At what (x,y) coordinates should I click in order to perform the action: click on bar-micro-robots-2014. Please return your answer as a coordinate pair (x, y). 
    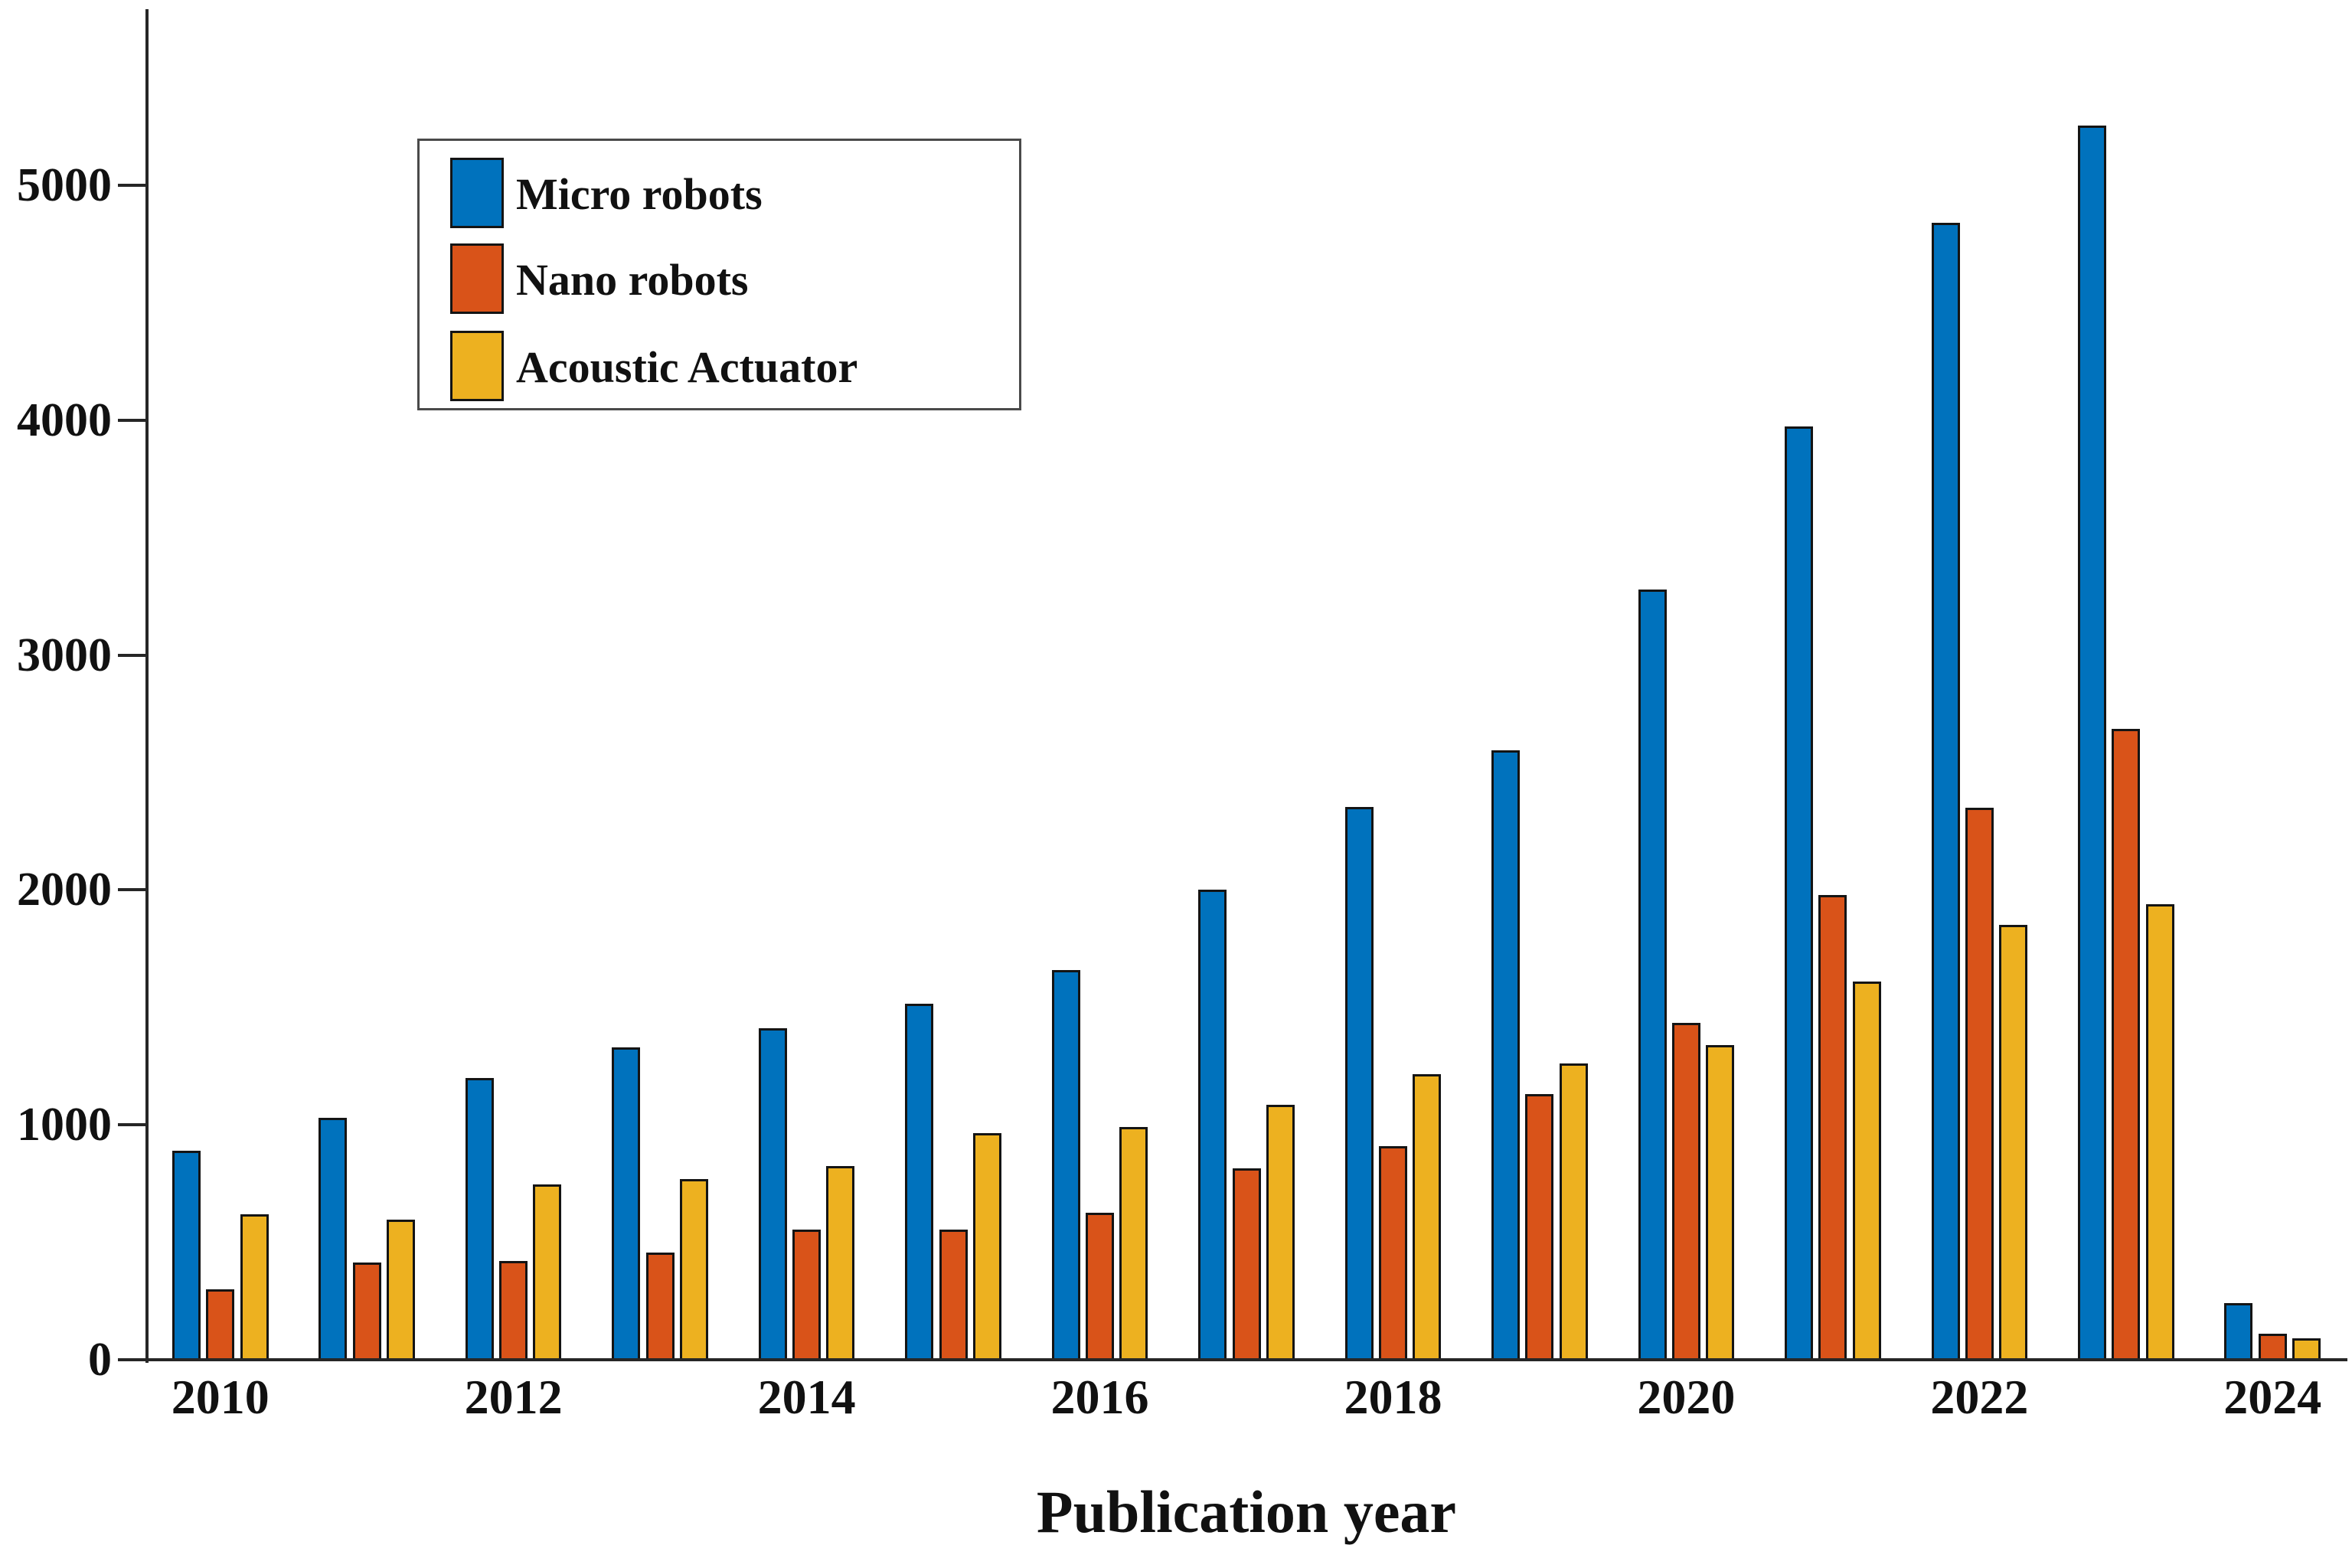
    Looking at the image, I should click on (772, 1194).